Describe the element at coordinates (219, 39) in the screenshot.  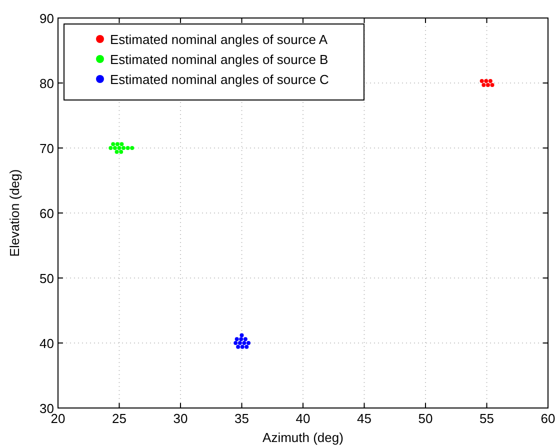
I see `legend-label: Estimated nominal angles of source A` at that location.